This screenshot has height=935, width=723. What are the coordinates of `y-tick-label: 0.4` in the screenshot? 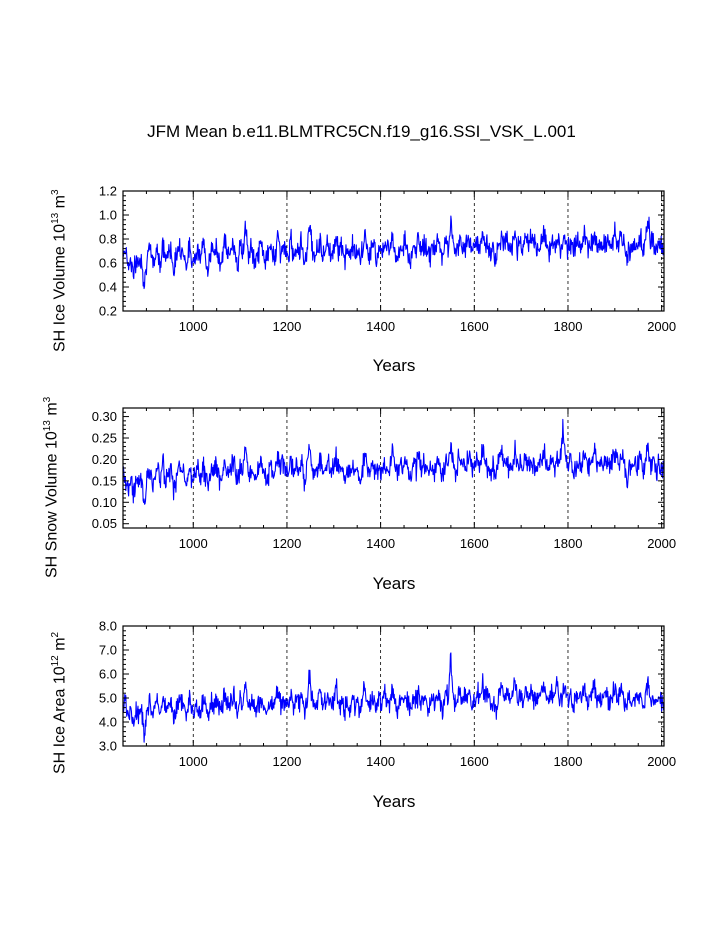 It's located at (108, 287).